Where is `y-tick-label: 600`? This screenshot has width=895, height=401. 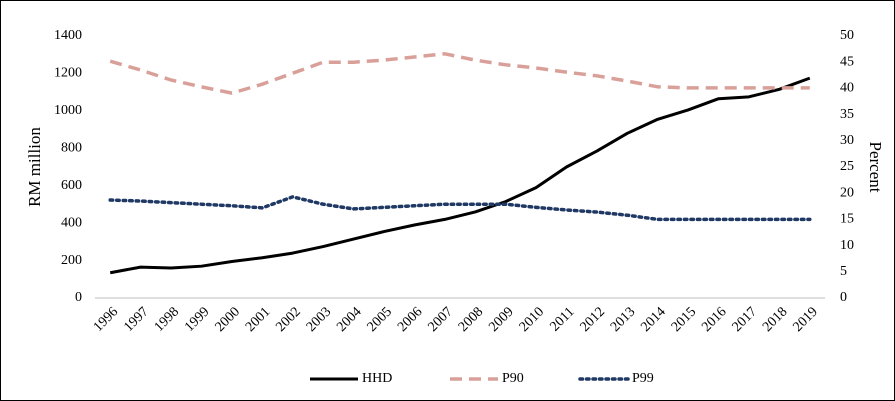
y-tick-label: 600 is located at coordinates (71, 185).